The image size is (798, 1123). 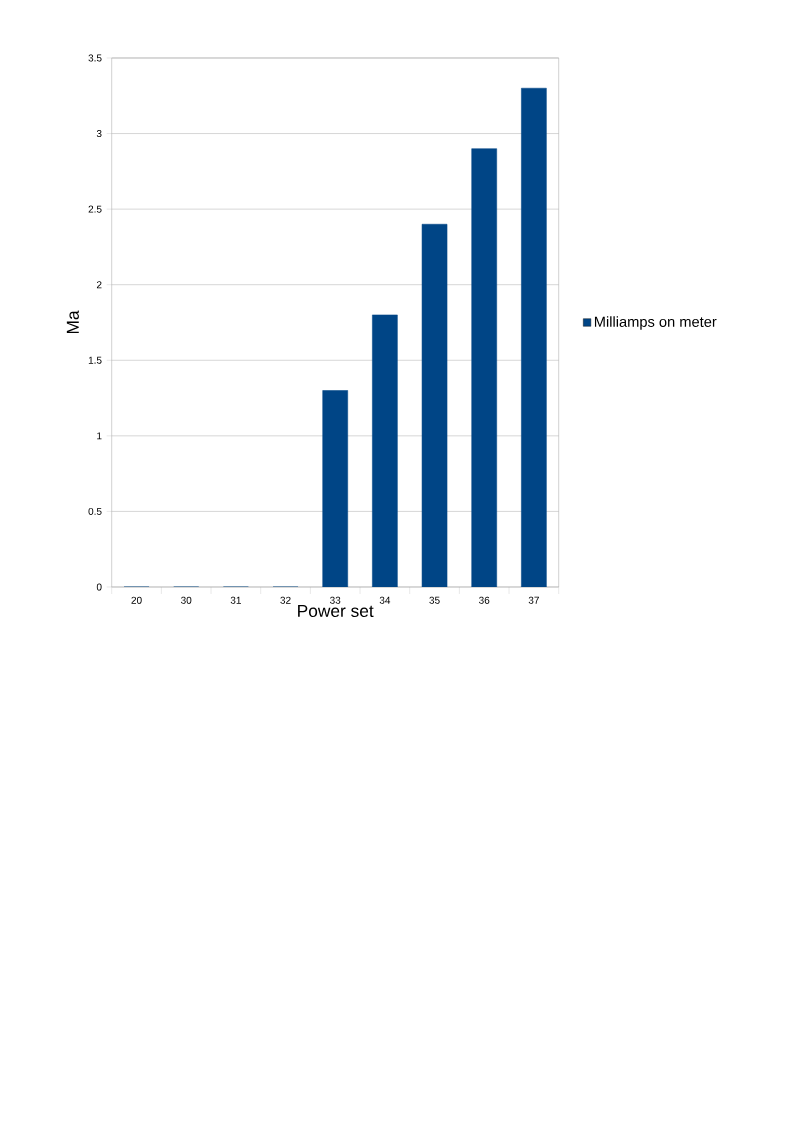 I want to click on x-tick-label: 32, so click(x=285, y=600).